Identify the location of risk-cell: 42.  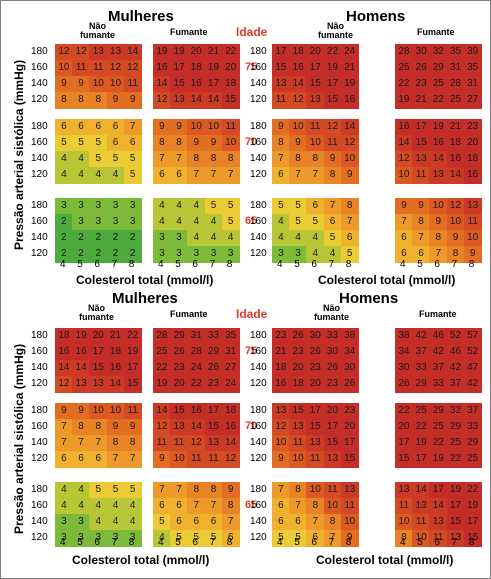
(455, 368).